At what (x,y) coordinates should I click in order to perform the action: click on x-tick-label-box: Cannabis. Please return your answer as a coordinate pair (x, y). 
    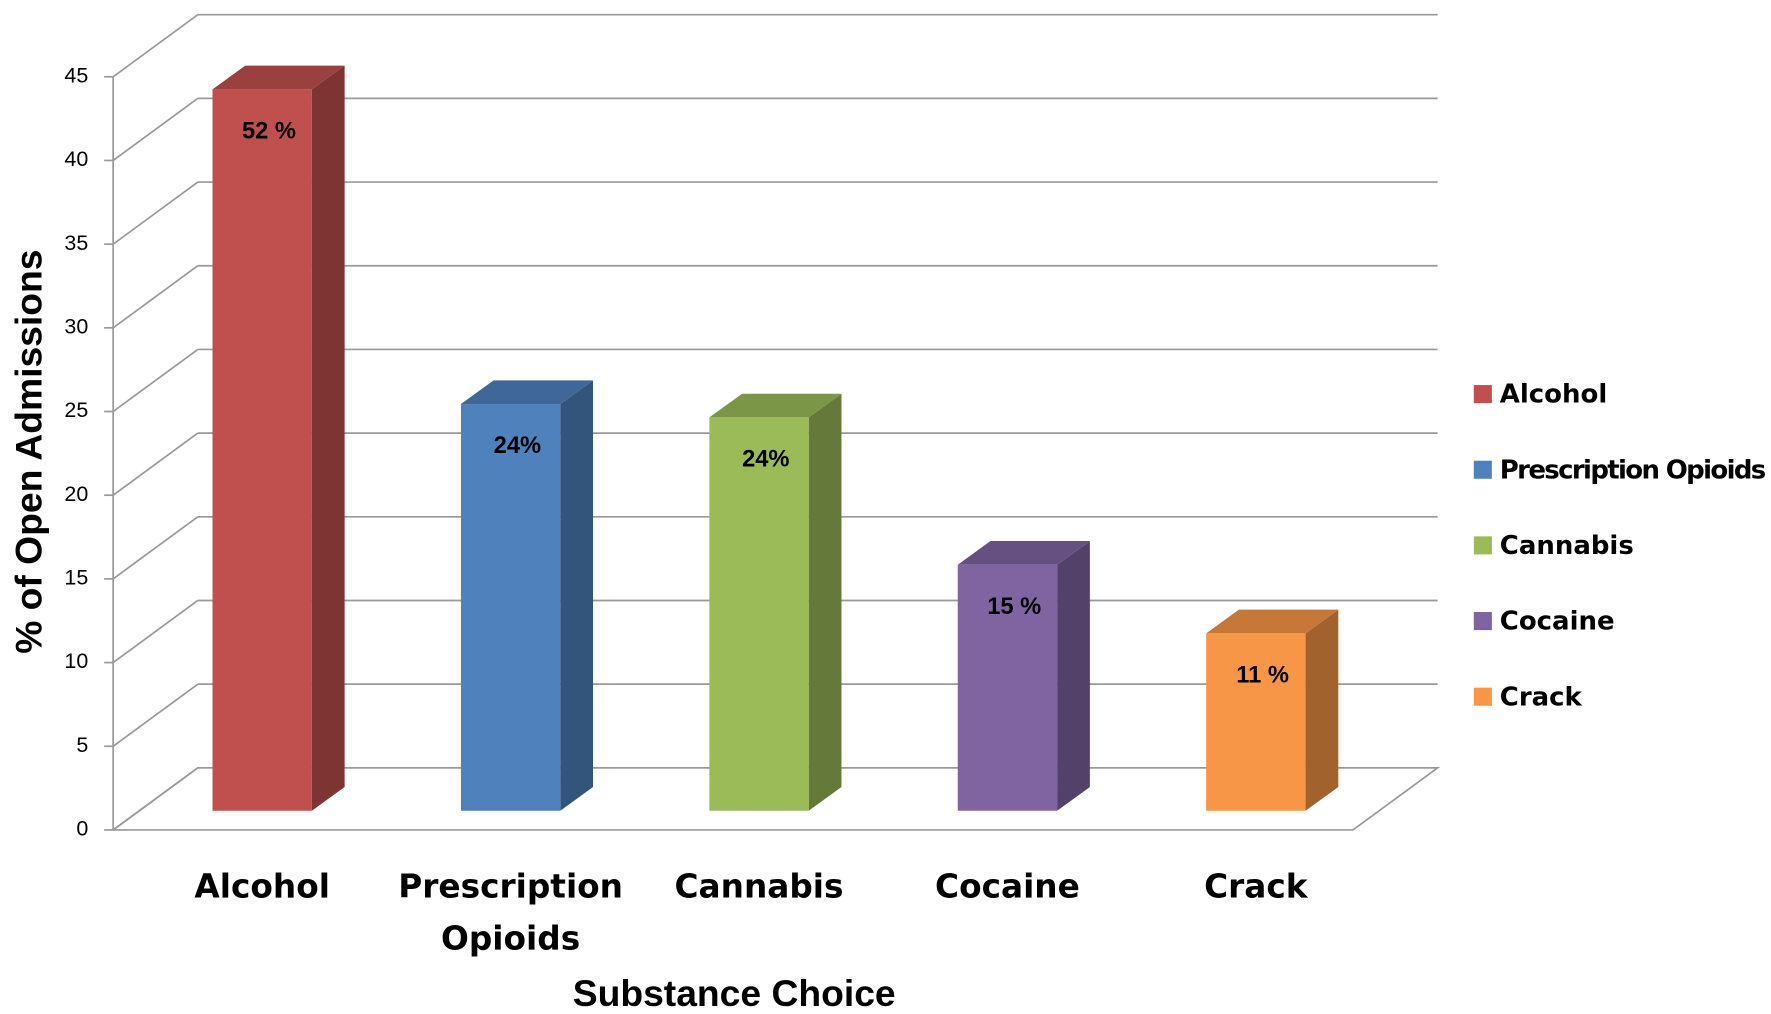
    Looking at the image, I should click on (759, 886).